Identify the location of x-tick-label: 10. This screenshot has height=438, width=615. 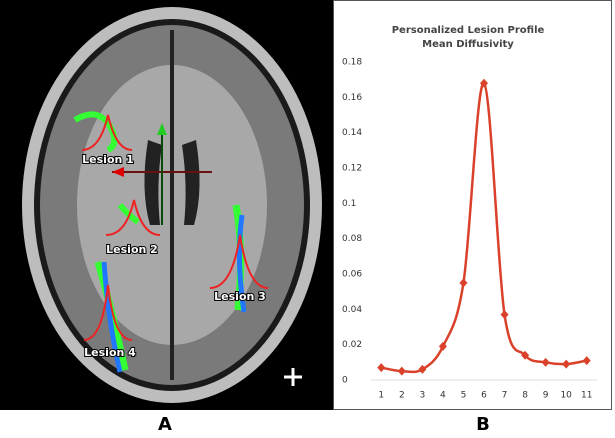
(566, 396).